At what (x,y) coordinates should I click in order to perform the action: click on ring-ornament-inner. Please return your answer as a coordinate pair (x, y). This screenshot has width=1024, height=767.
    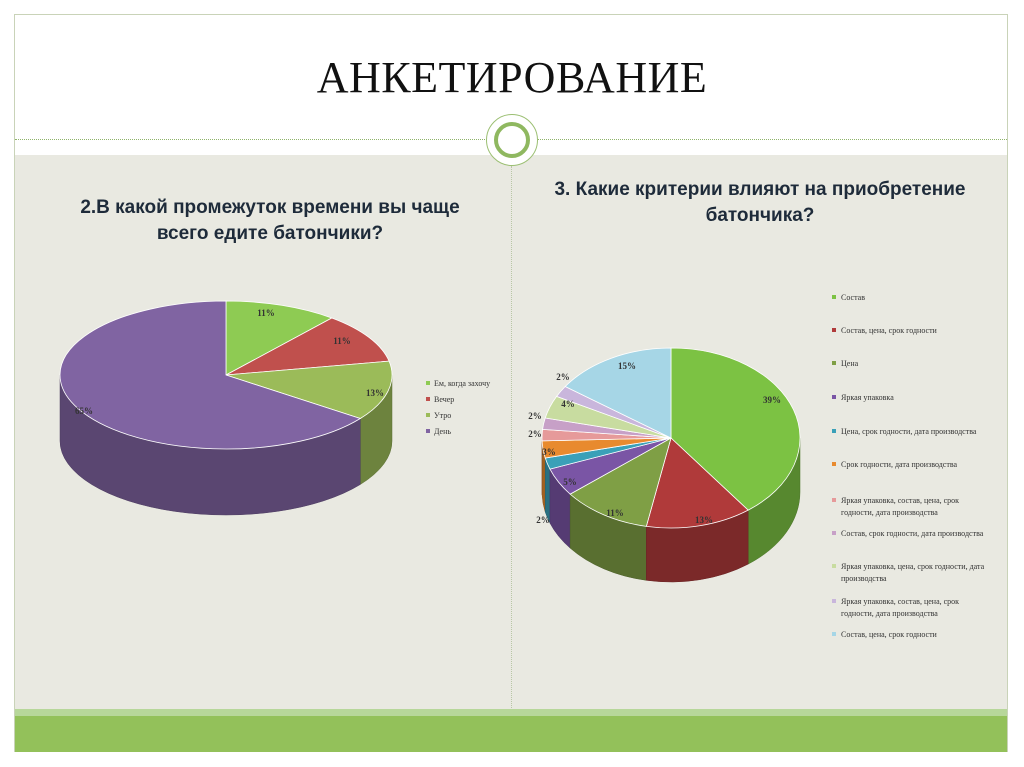
    Looking at the image, I should click on (512, 140).